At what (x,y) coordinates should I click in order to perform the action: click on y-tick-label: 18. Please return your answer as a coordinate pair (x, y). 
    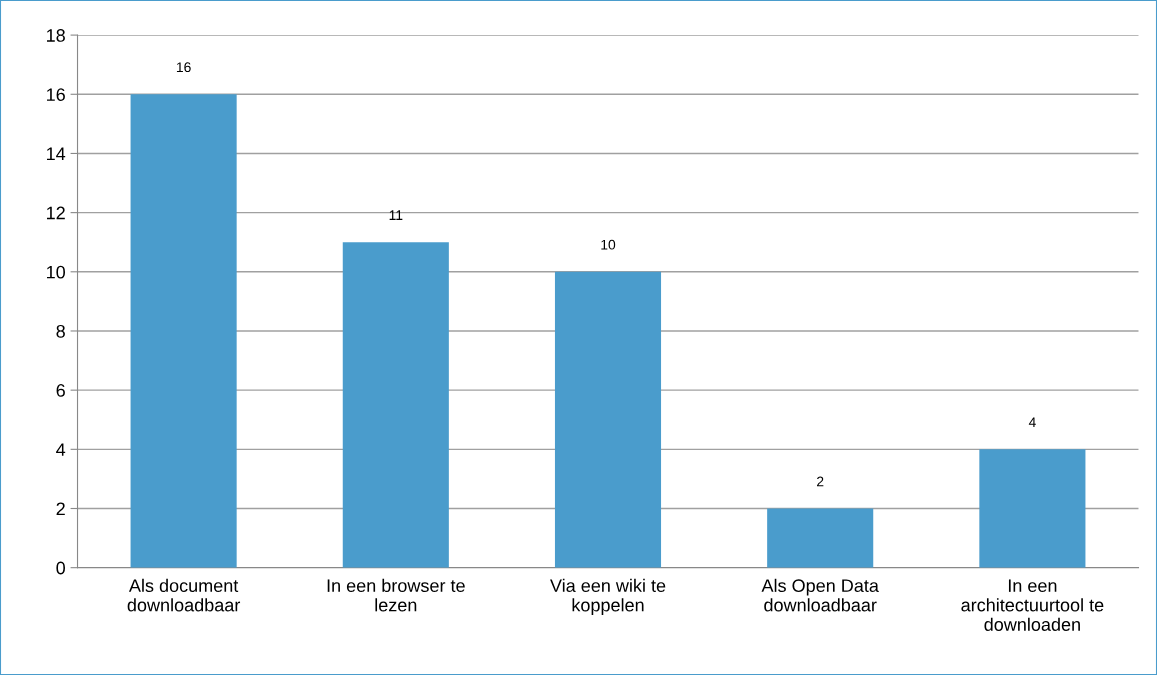
    Looking at the image, I should click on (56, 35).